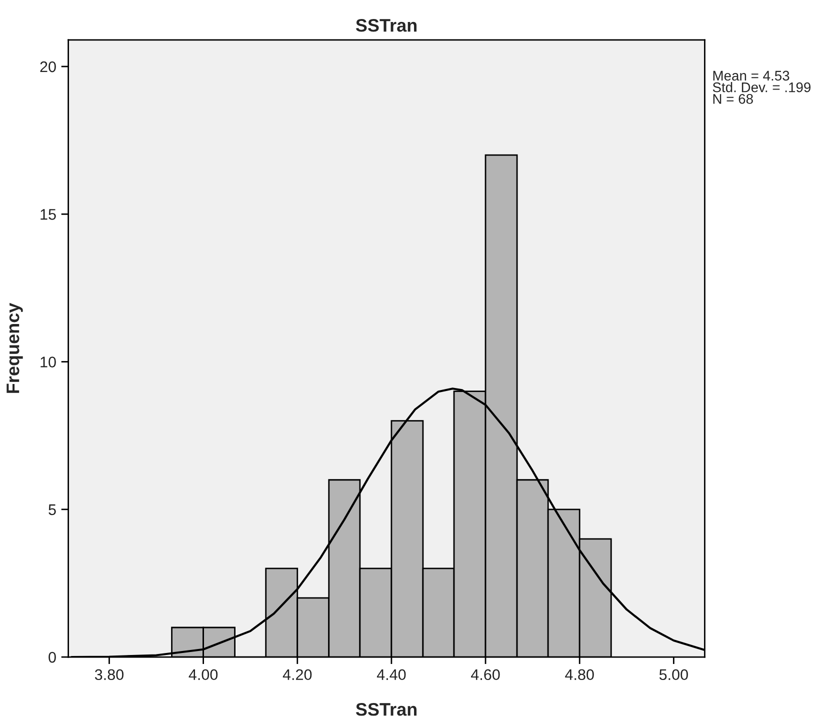 The height and width of the screenshot is (726, 833). I want to click on y-tick-label: 15, so click(48, 214).